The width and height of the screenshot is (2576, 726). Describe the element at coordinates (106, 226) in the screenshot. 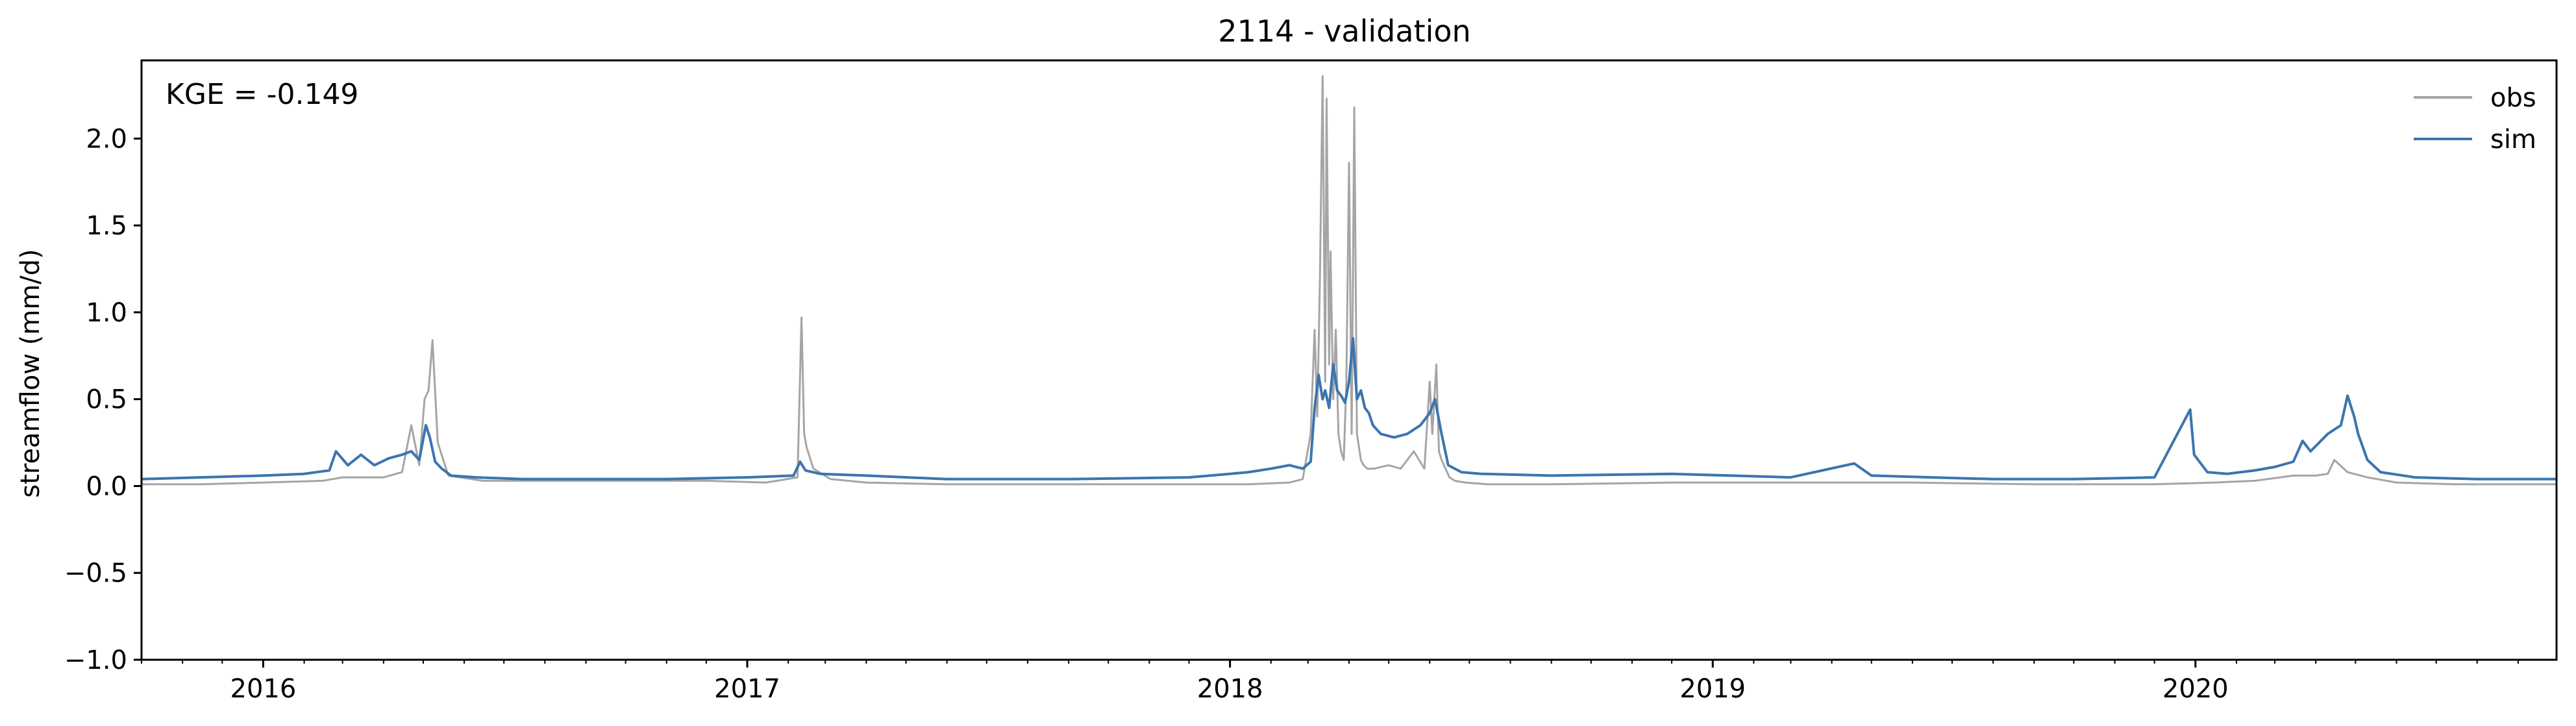

I see `y-tick-label: 1.5` at that location.